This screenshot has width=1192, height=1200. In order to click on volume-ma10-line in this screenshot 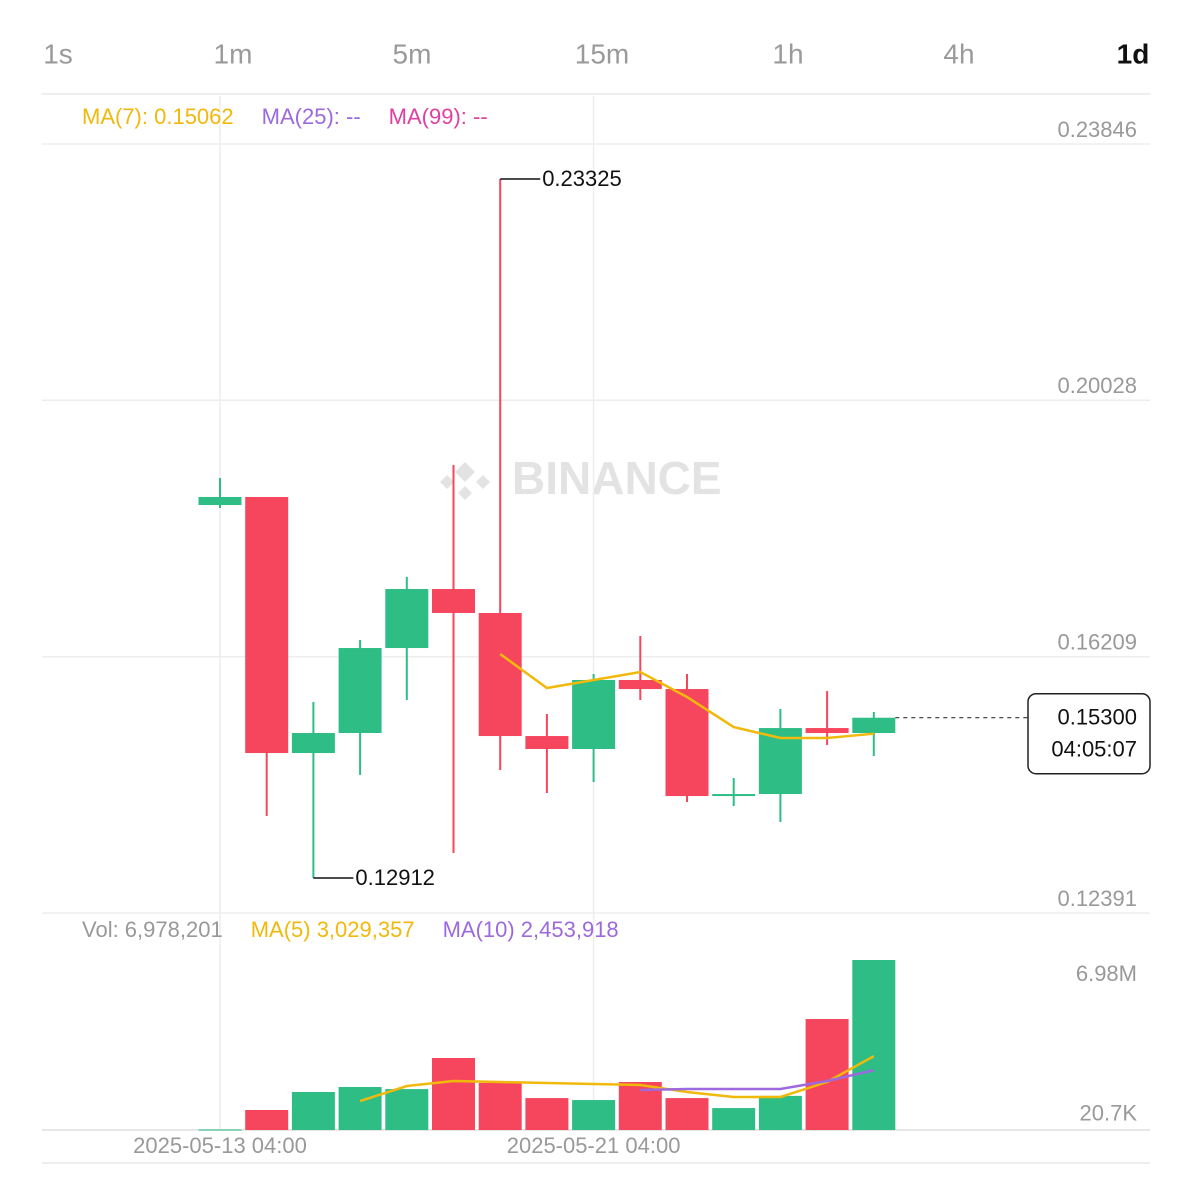, I will do `click(757, 1080)`.